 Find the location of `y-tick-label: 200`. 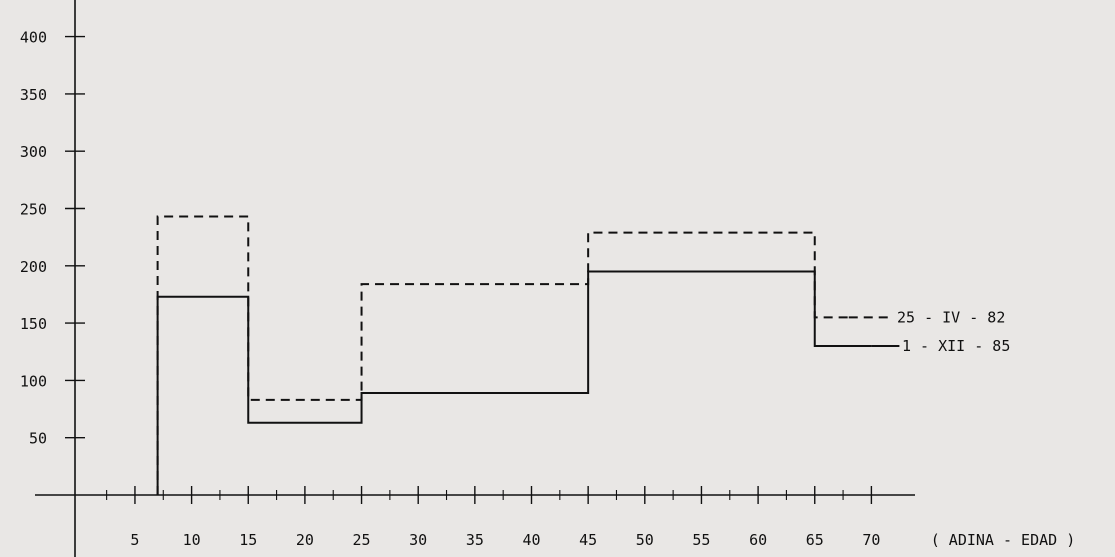

y-tick-label: 200 is located at coordinates (33, 267).